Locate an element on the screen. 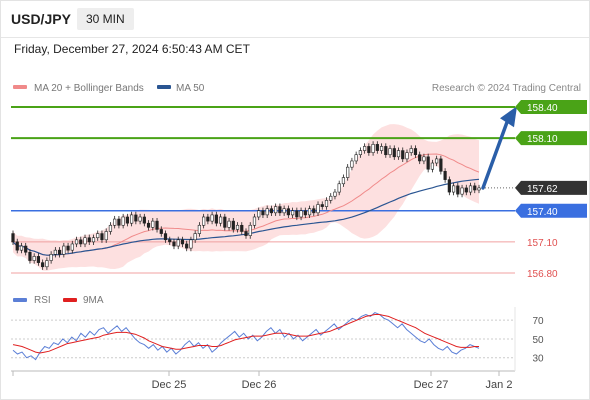 The image size is (590, 400). level-label-pivot: 157.40 is located at coordinates (542, 212).